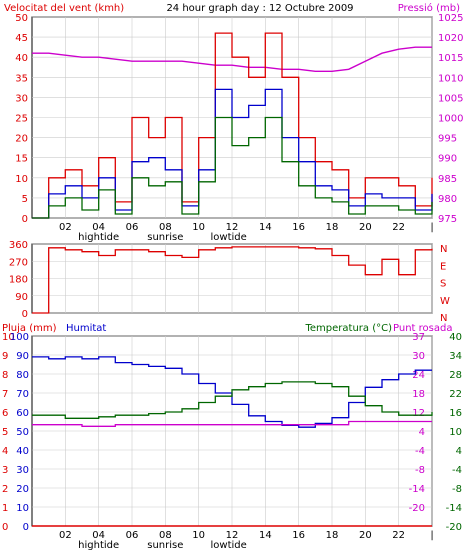  What do you see at coordinates (457, 489) in the screenshot?
I see `temperature-tick-label: -8` at bounding box center [457, 489].